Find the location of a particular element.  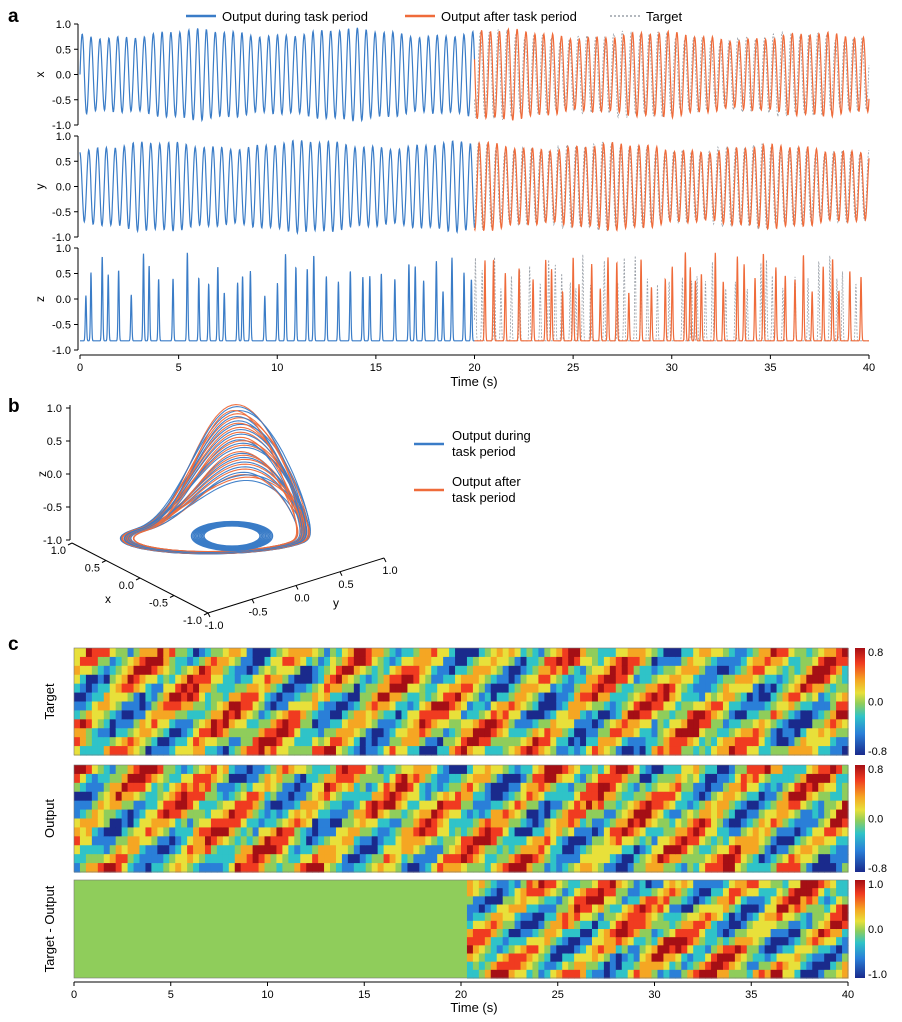

legend-label-target: Target is located at coordinates (664, 16).